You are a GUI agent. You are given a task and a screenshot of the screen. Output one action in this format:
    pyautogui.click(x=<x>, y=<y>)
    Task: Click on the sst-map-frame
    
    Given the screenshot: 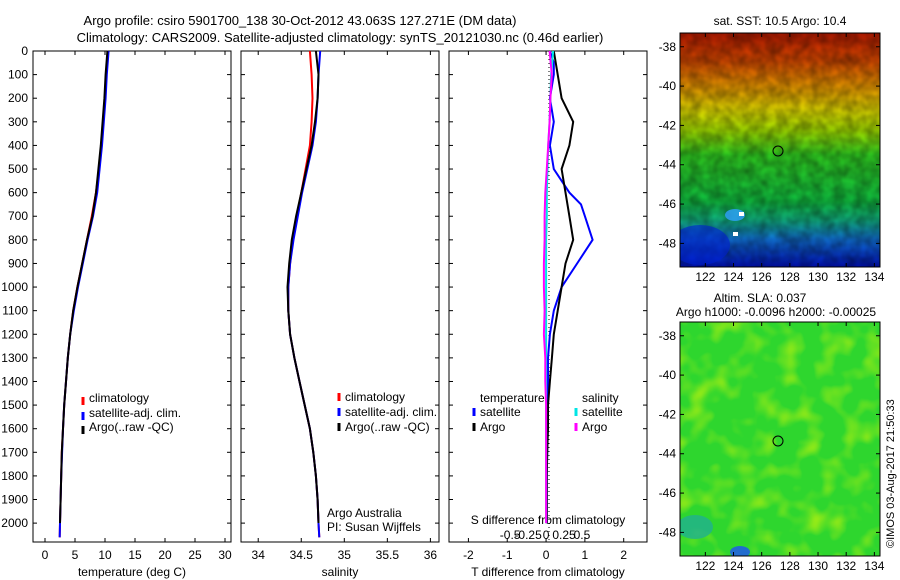 What is the action you would take?
    pyautogui.click(x=780, y=150)
    